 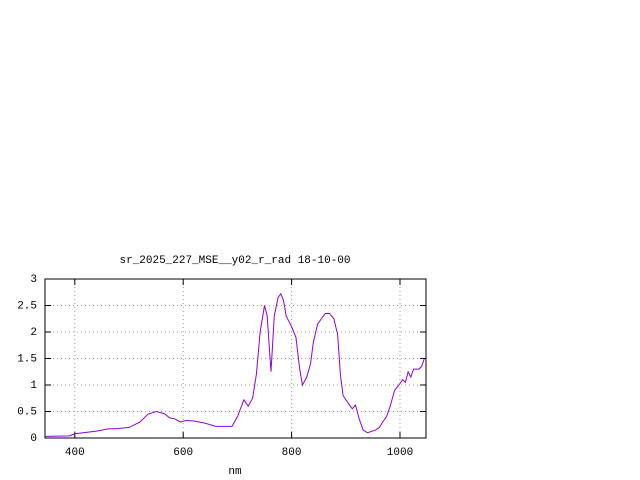 I want to click on chart-title: sr_2025_227_MSE__y02_r_rad 18-10-00, so click(x=234, y=261).